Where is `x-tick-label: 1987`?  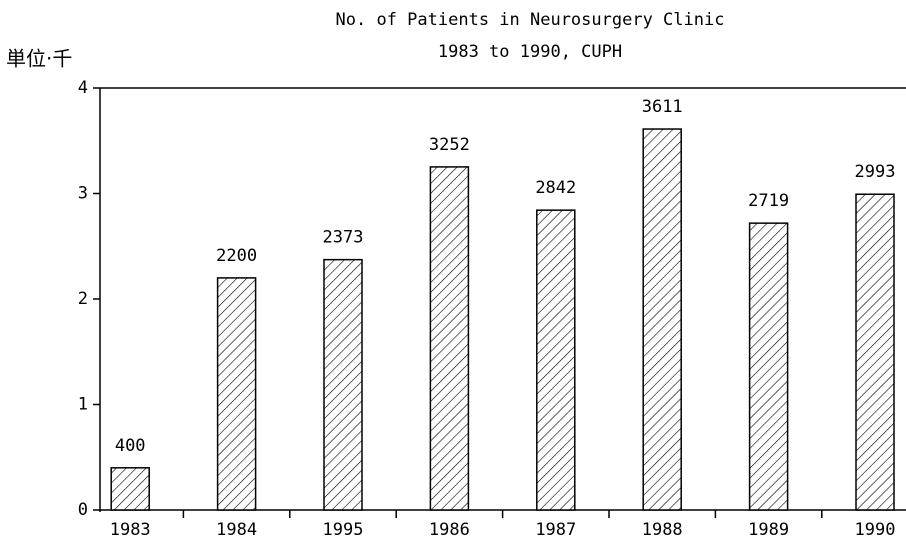 x-tick-label: 1987 is located at coordinates (555, 530).